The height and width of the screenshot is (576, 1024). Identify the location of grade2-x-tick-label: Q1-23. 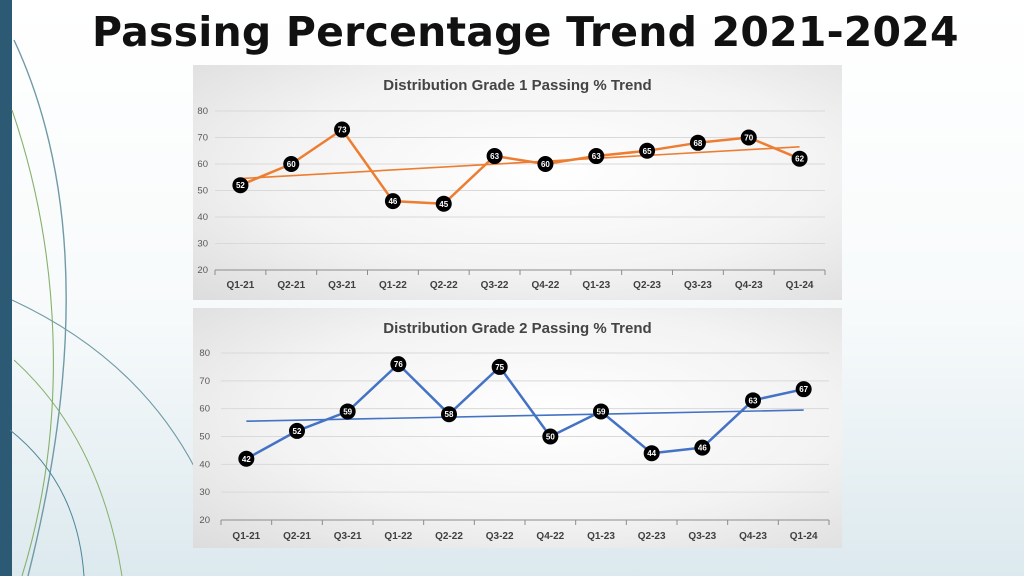
(601, 536).